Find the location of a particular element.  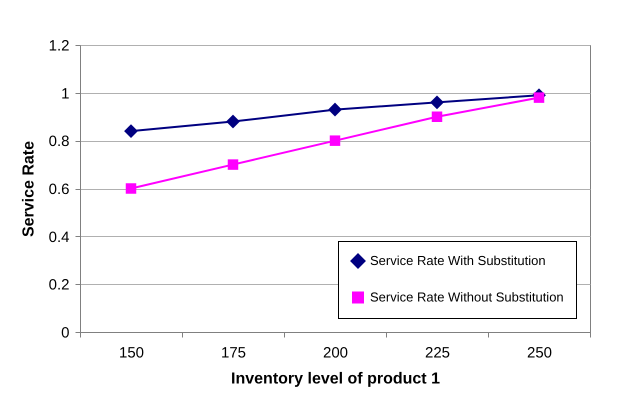

y-tick-label: 0.2 is located at coordinates (59, 285).